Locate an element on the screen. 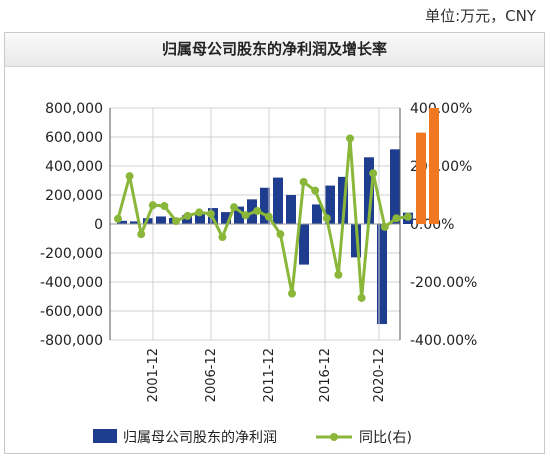 The image size is (550, 459). legend-line-marker is located at coordinates (334, 437).